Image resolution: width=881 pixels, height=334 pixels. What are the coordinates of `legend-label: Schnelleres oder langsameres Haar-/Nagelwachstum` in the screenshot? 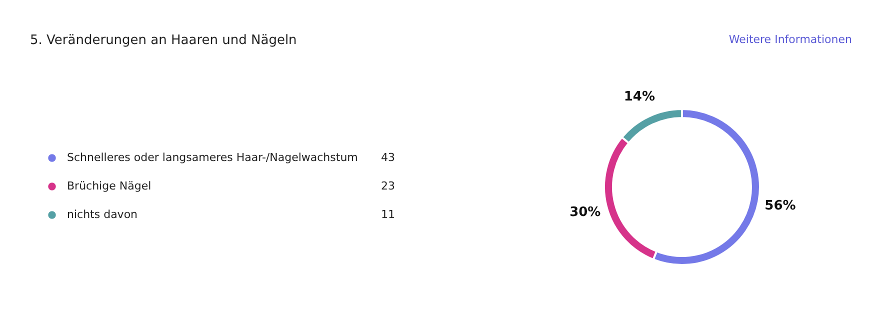 It's located at (212, 157).